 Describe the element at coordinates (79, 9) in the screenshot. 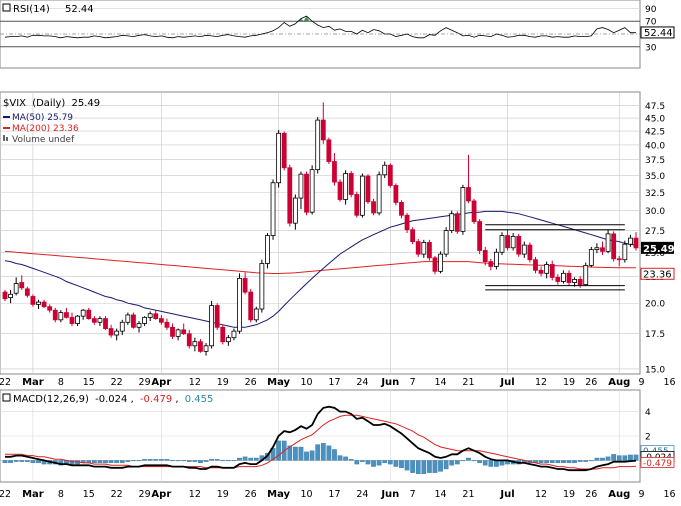

I see `rsi-last-value-text: 52.44` at that location.